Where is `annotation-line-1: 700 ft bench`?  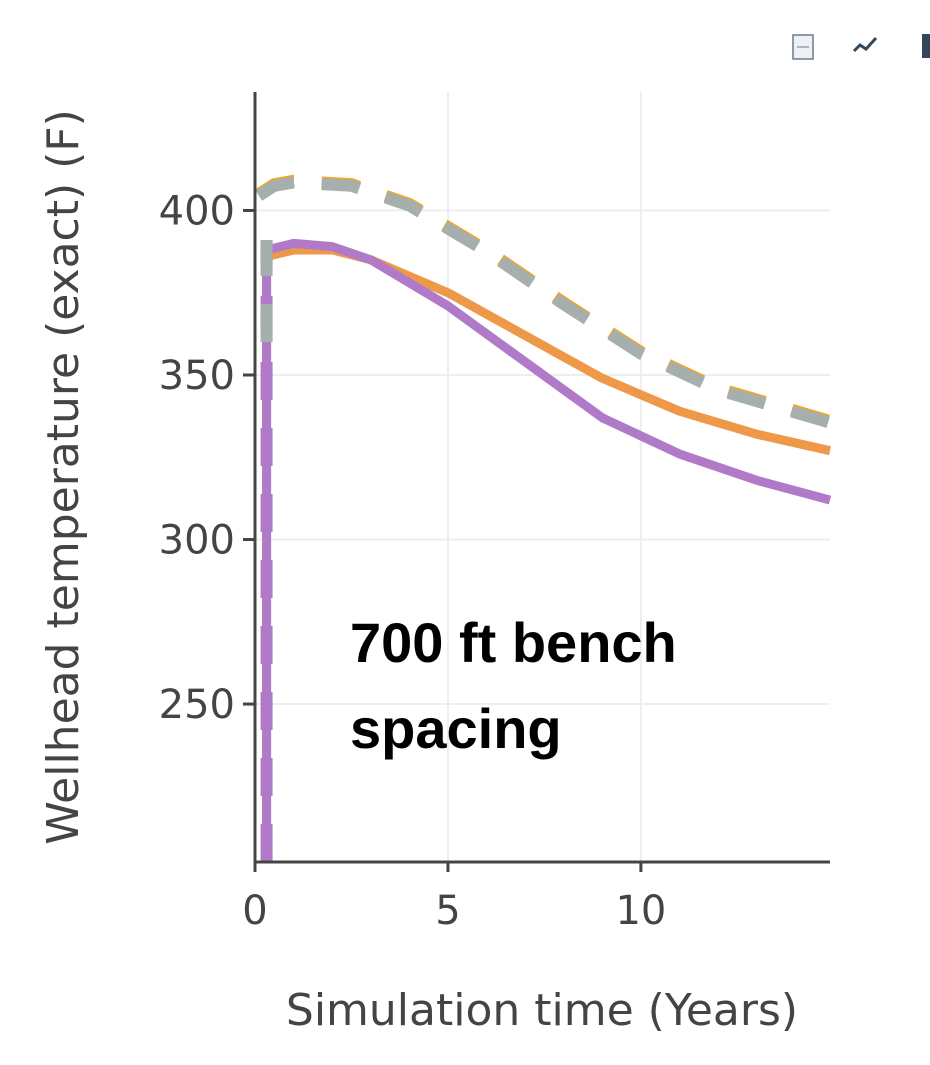 annotation-line-1: 700 ft bench is located at coordinates (513, 642).